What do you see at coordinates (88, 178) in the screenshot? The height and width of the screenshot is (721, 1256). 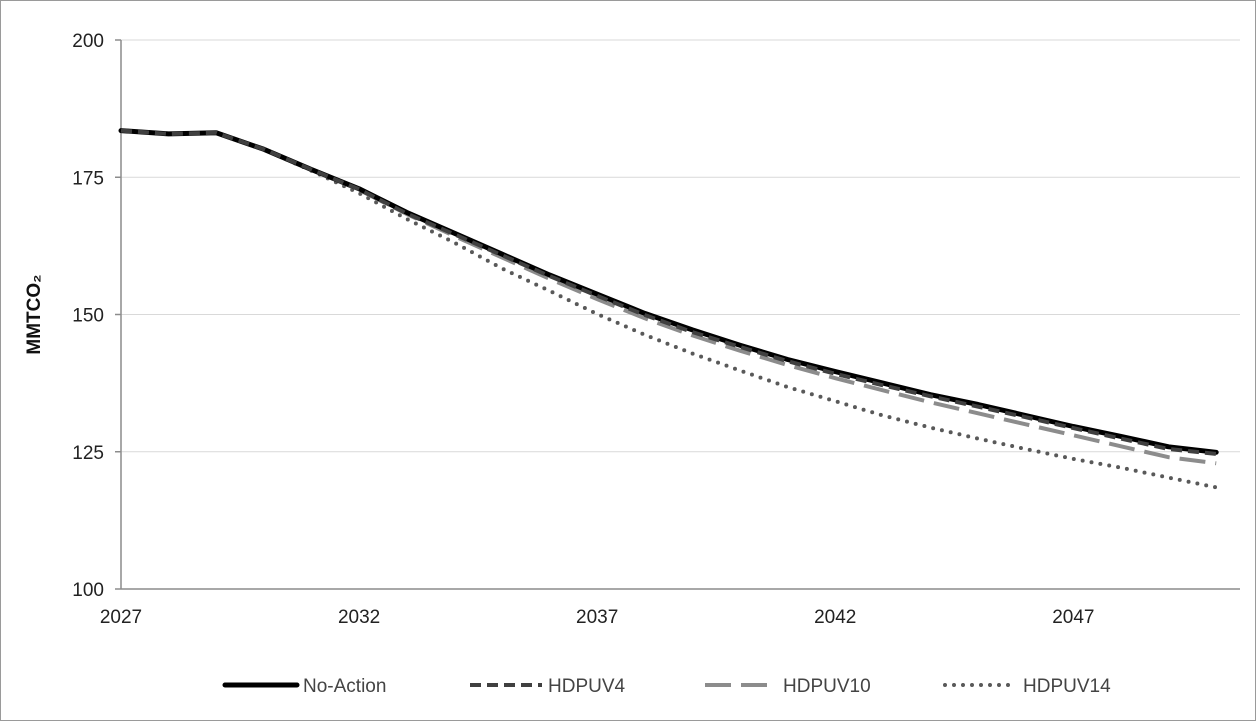 I see `y-tick-label: 175` at bounding box center [88, 178].